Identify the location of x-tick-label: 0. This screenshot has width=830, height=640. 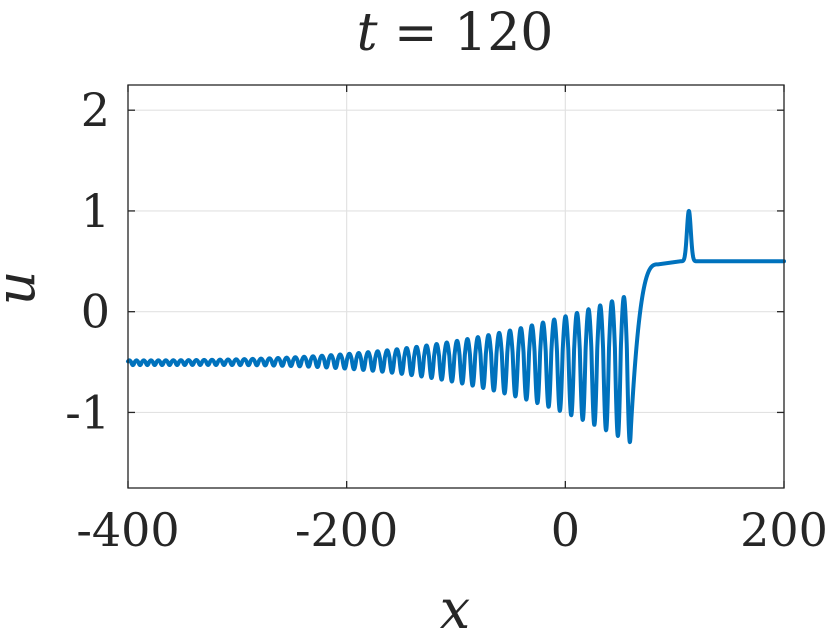
(565, 530).